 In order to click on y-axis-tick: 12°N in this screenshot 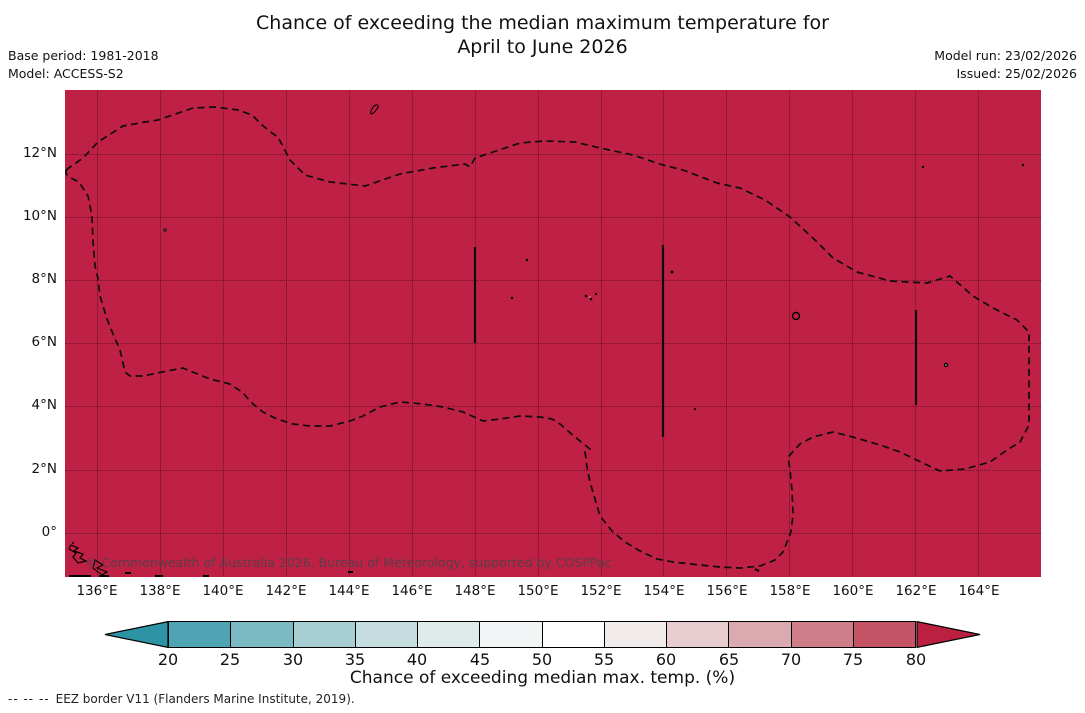, I will do `click(39, 153)`.